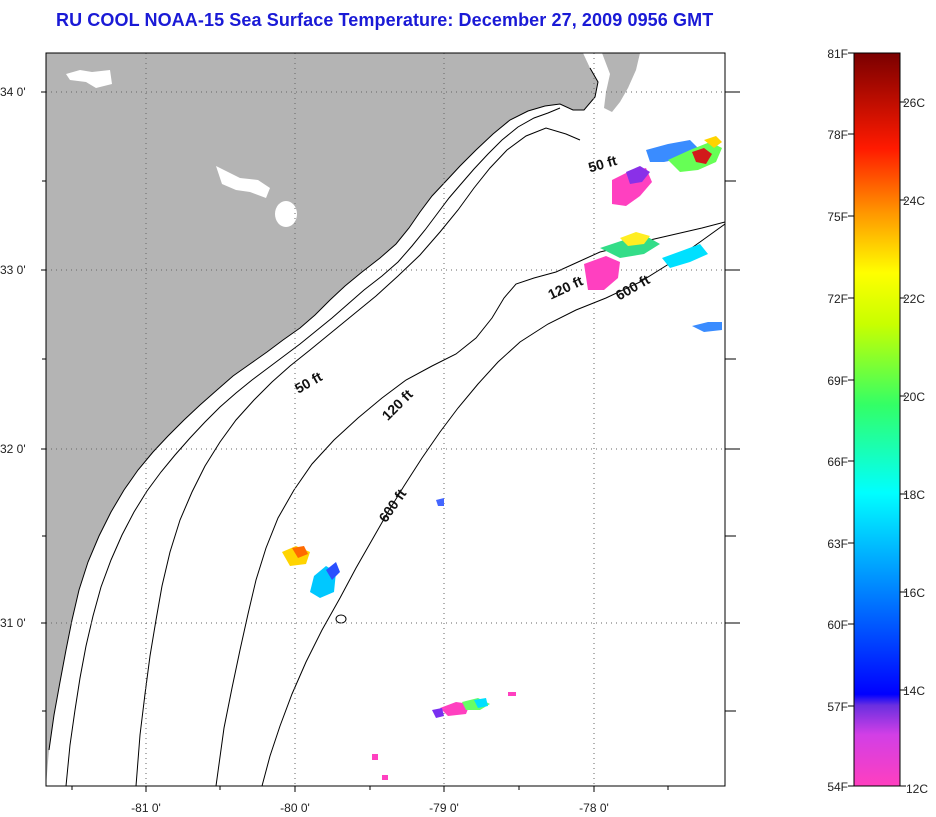  I want to click on cb-label-12c: 12C, so click(917, 789).